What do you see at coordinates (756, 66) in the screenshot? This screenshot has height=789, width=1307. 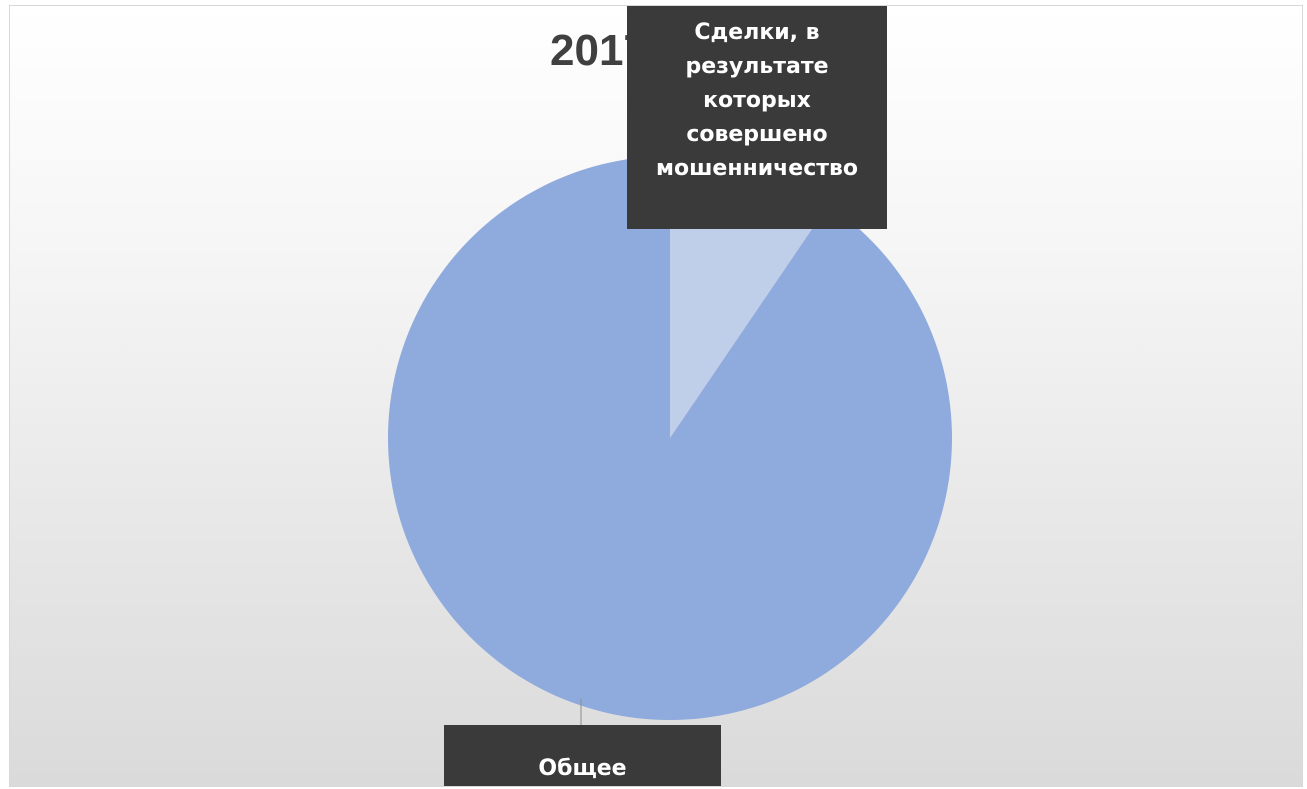 I see `data-label-text: результате` at bounding box center [756, 66].